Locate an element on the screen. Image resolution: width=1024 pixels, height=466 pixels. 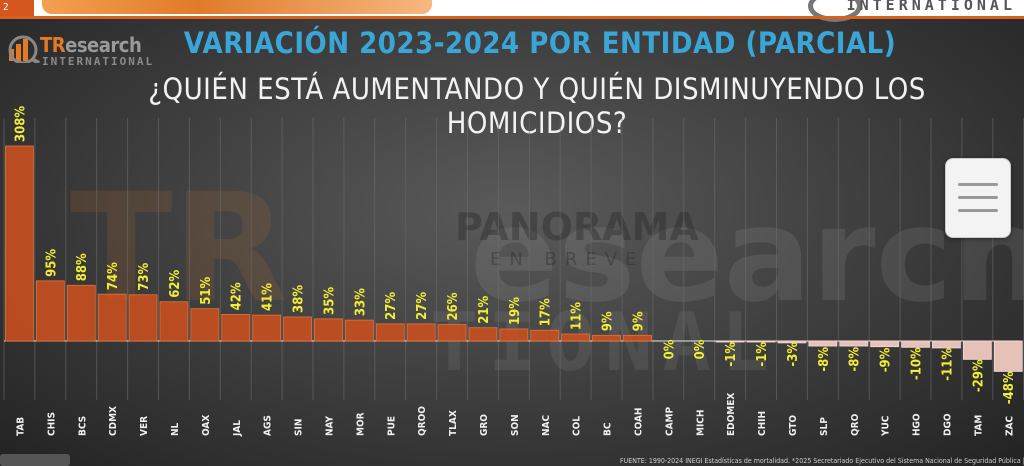
brand-ring-icon is located at coordinates (835, 11).